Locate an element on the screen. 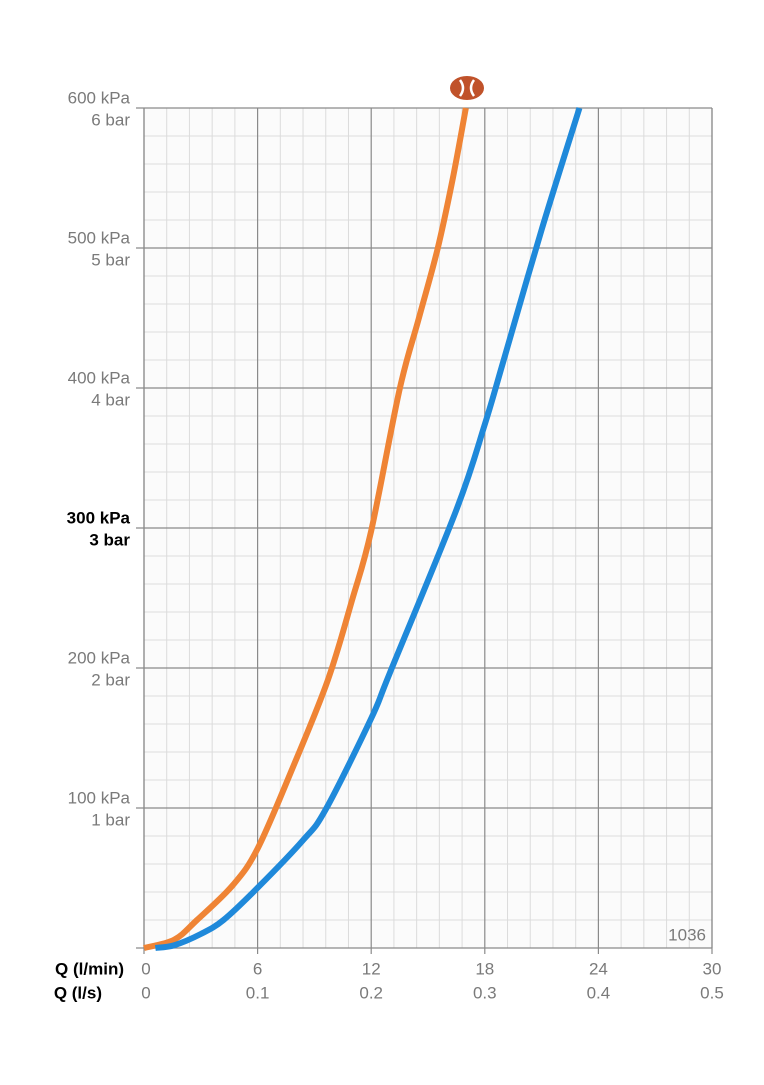 This screenshot has width=764, height=1085. flow-icon is located at coordinates (467, 88).